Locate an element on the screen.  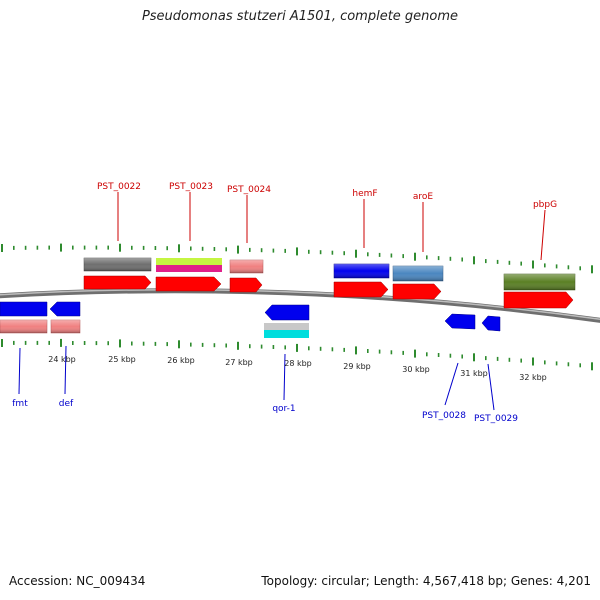
scale-label-32kbp: 32 kbp is located at coordinates (533, 377).